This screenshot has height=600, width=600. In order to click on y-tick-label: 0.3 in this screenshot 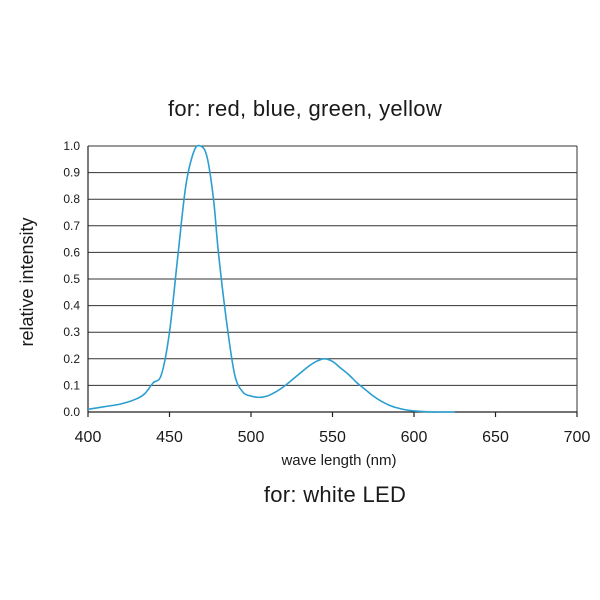, I will do `click(71, 332)`.